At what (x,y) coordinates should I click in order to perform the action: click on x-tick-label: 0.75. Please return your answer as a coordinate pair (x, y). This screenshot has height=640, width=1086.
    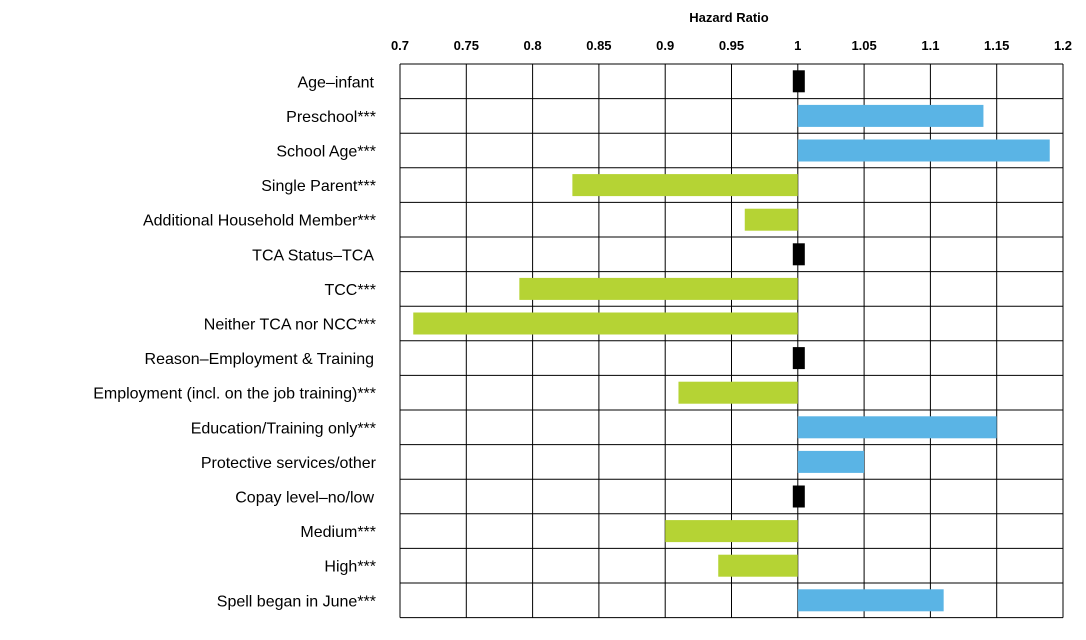
    Looking at the image, I should click on (466, 45).